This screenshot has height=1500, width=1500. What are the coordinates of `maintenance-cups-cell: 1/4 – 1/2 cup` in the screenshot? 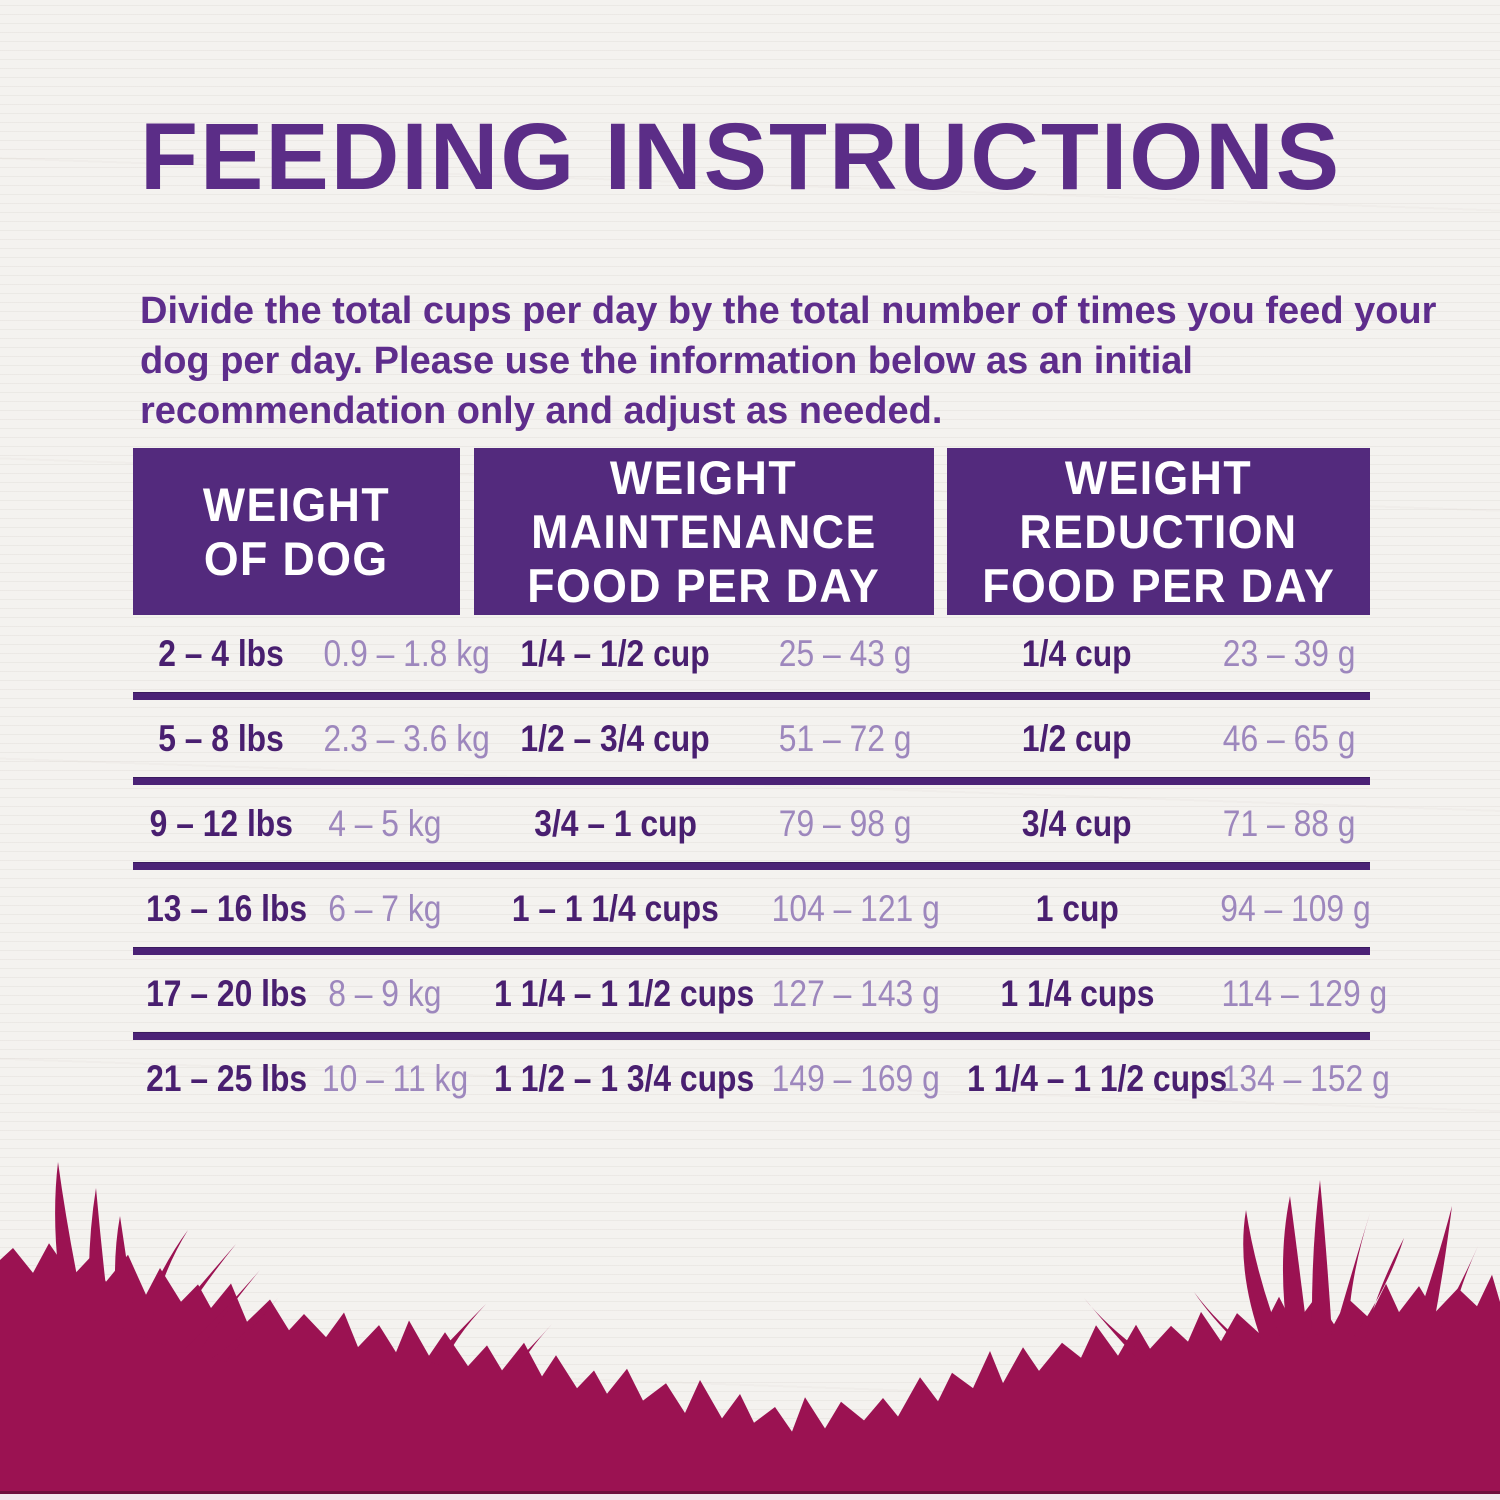 It's located at (615, 653).